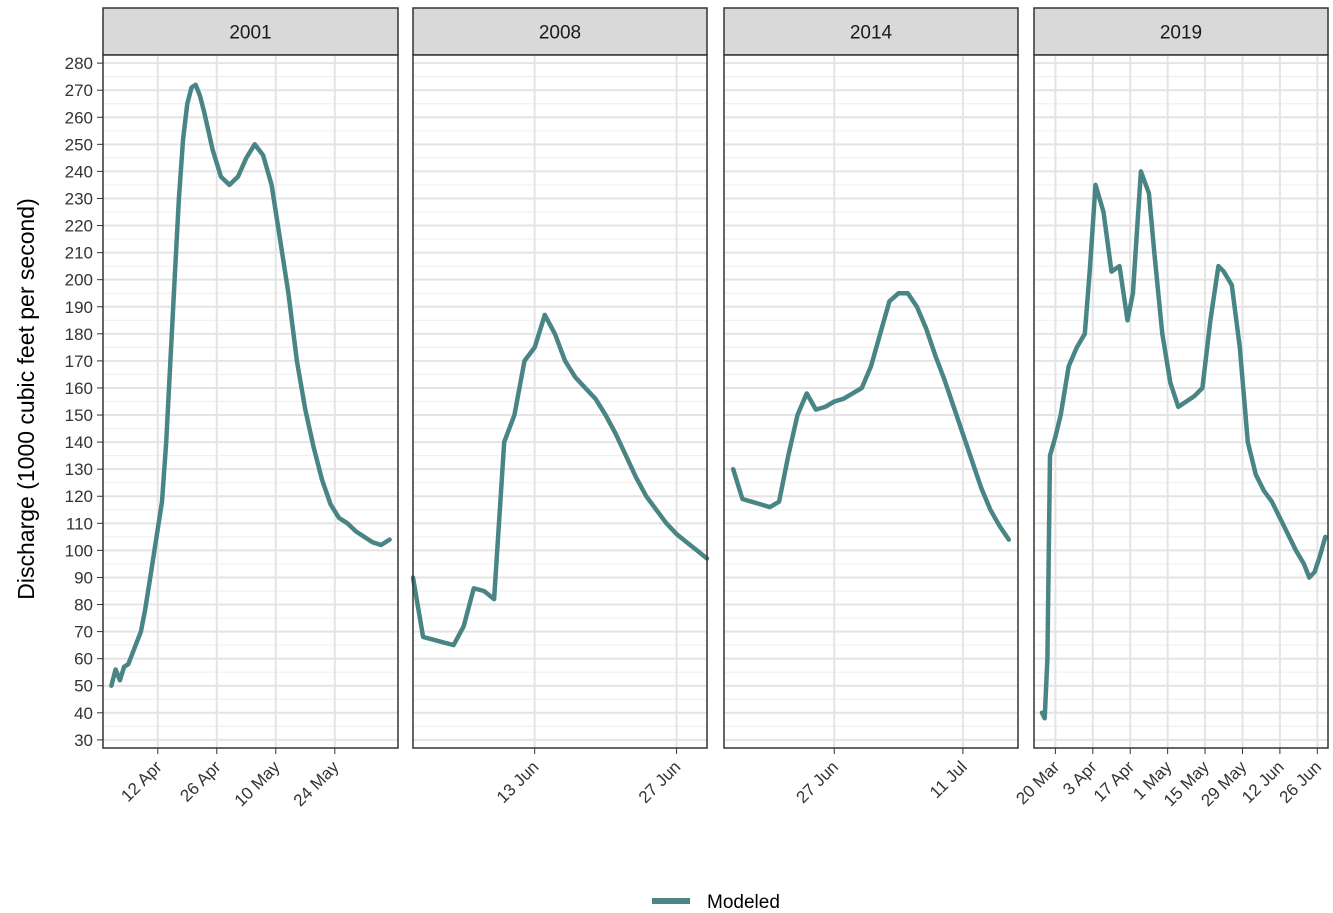 The width and height of the screenshot is (1333, 913). What do you see at coordinates (1301, 782) in the screenshot?
I see `x-tick-label: 26 Jun` at bounding box center [1301, 782].